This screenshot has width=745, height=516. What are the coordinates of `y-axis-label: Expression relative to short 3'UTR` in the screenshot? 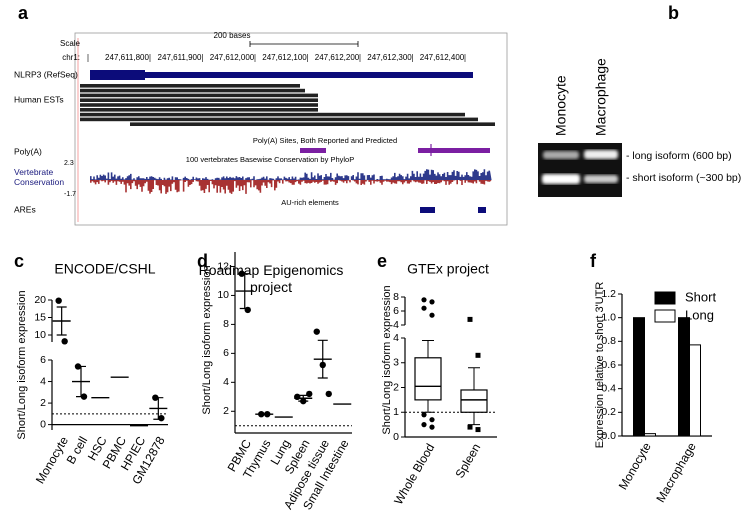 It's located at (600, 365).